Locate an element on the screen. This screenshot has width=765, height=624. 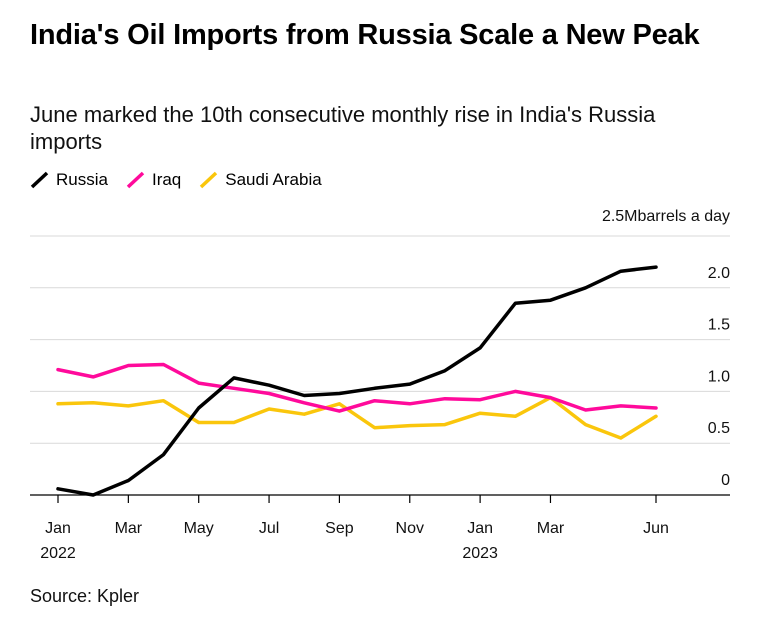
legend-swatch-russia is located at coordinates (39, 180).